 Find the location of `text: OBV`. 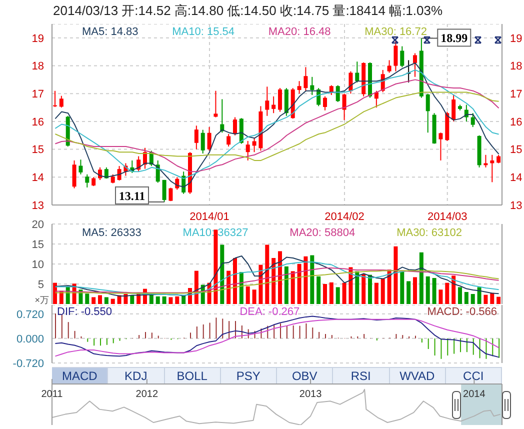

text: OBV is located at coordinates (305, 376).